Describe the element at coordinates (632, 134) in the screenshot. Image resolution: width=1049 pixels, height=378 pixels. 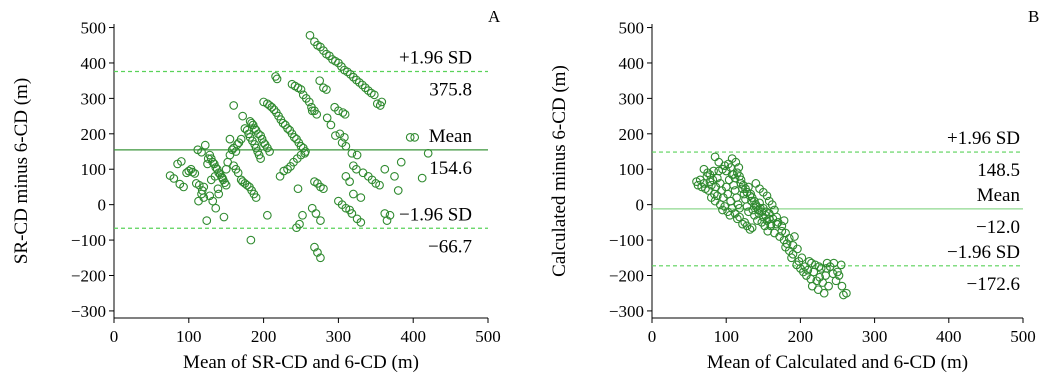
I see `y-tick-label: 200` at that location.